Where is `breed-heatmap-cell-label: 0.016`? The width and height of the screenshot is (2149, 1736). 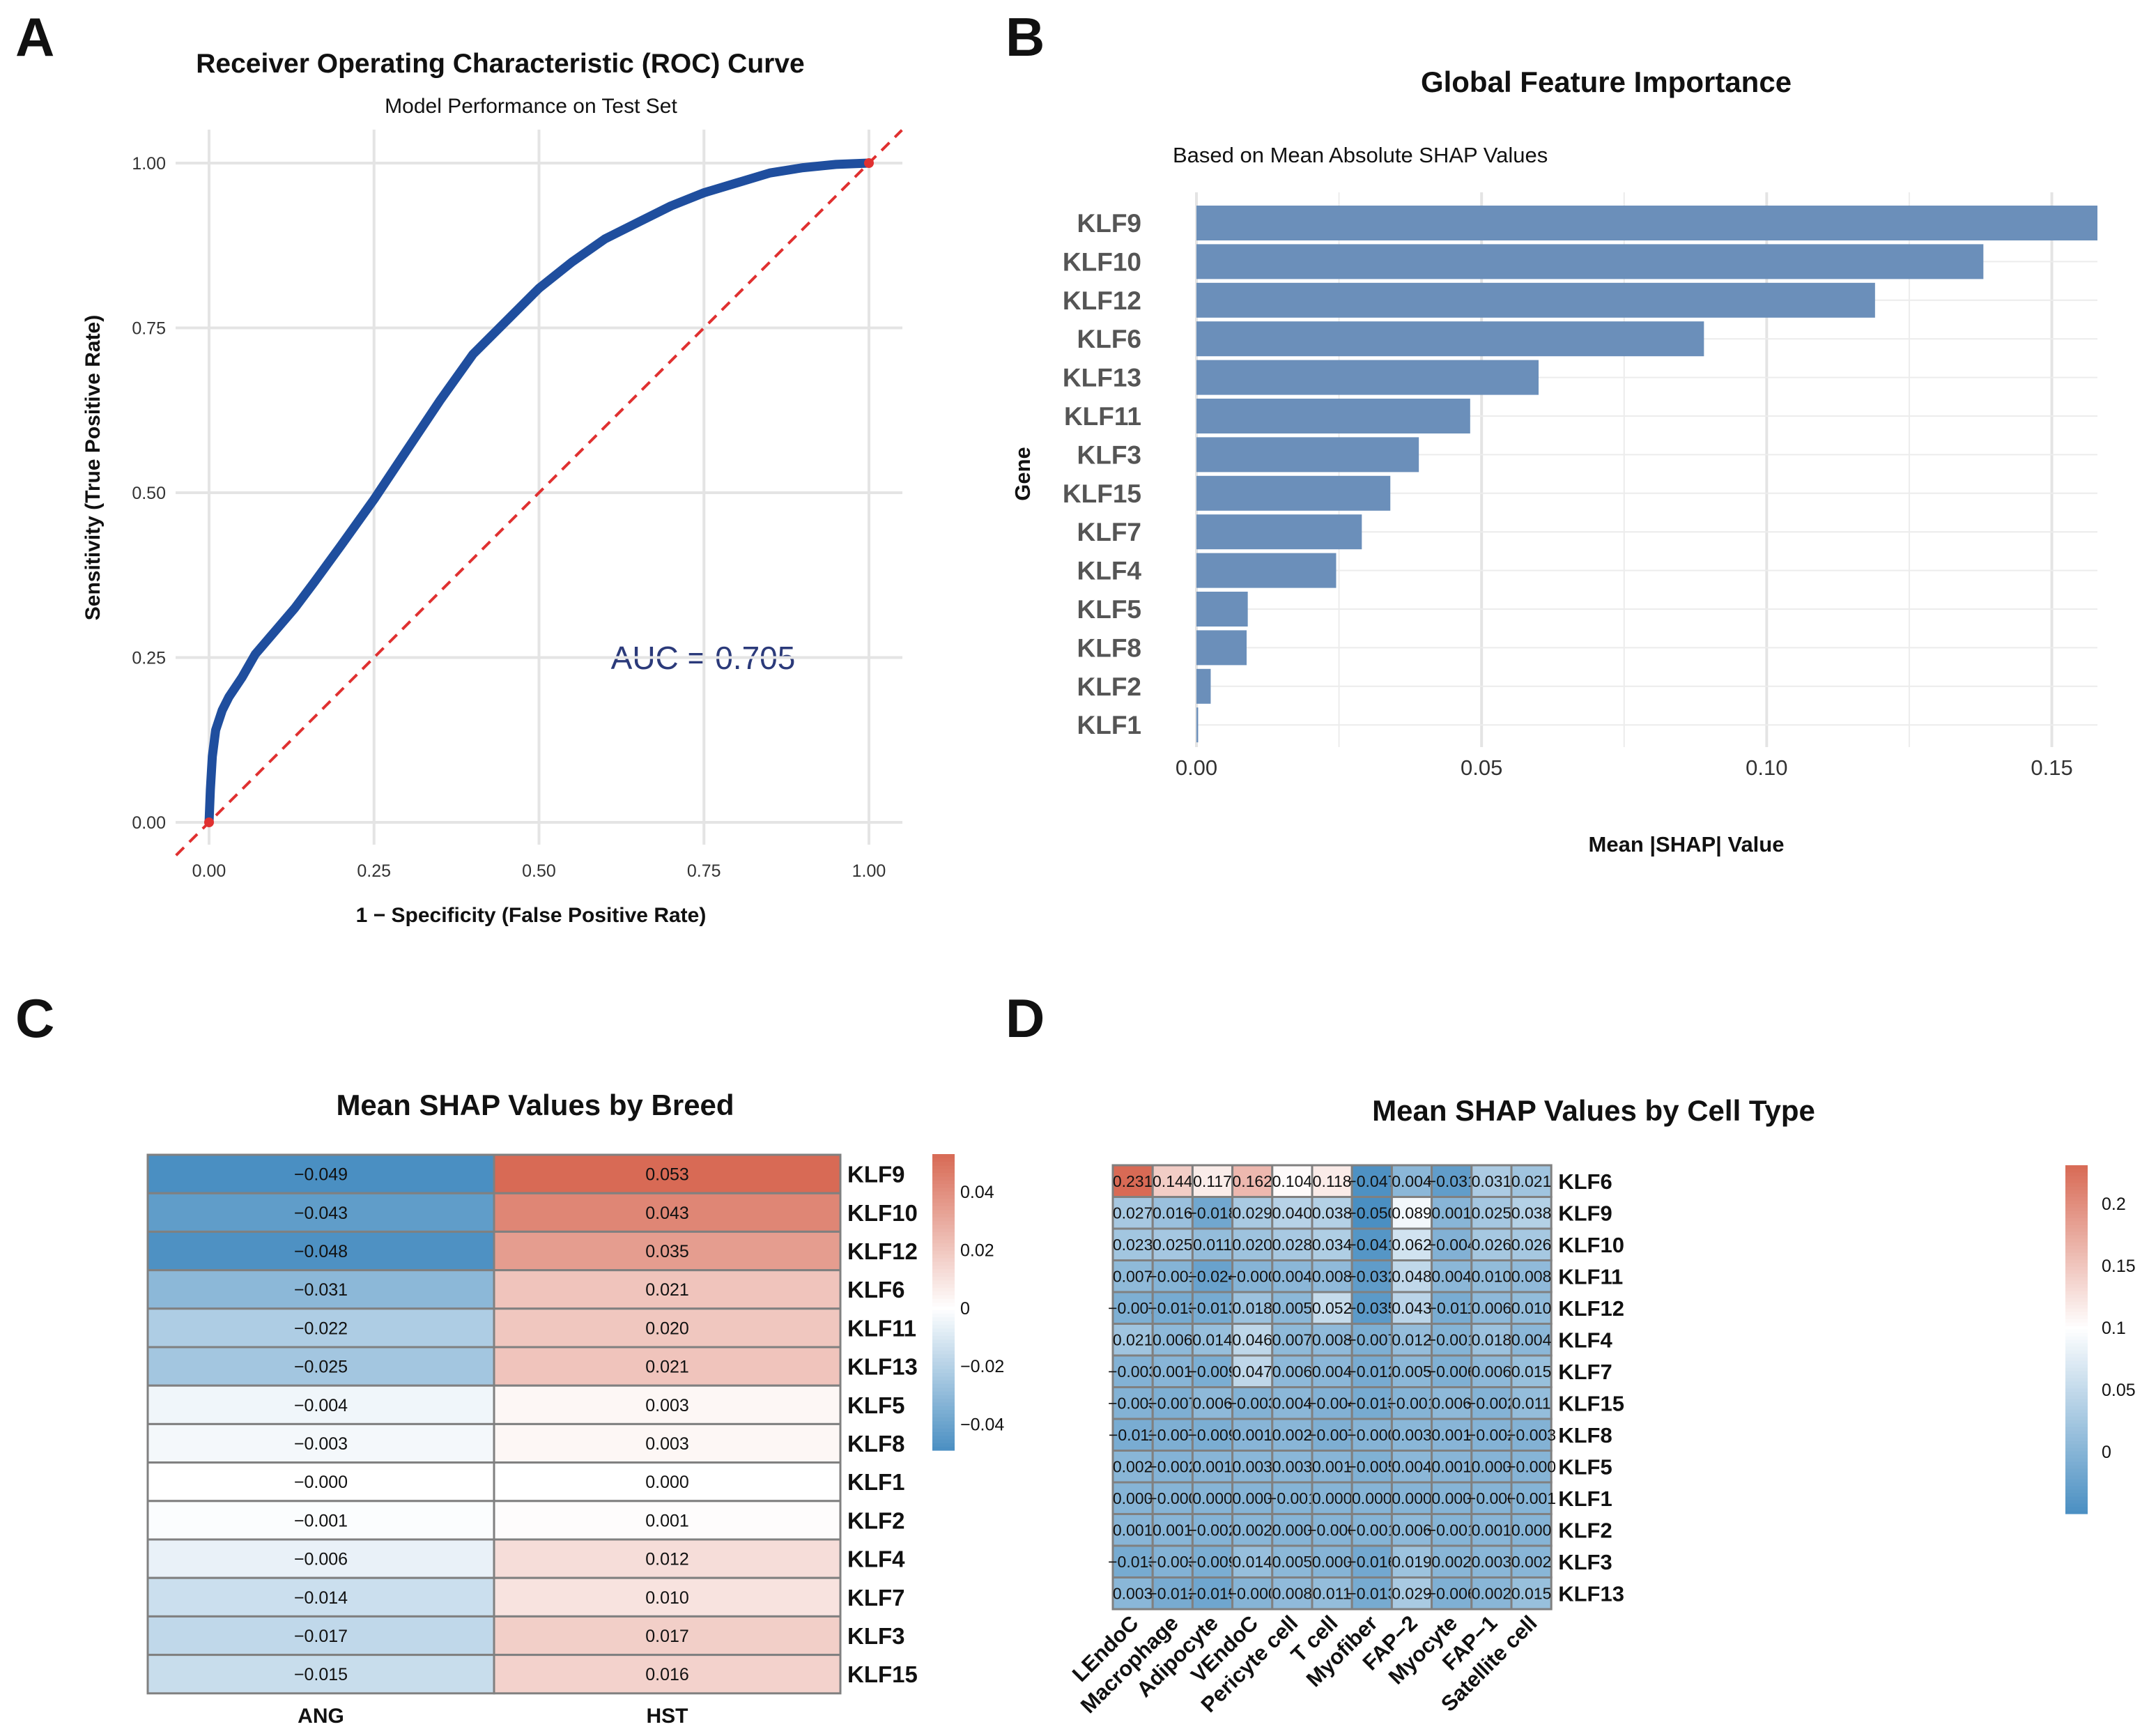 breed-heatmap-cell-label: 0.016 is located at coordinates (667, 1675).